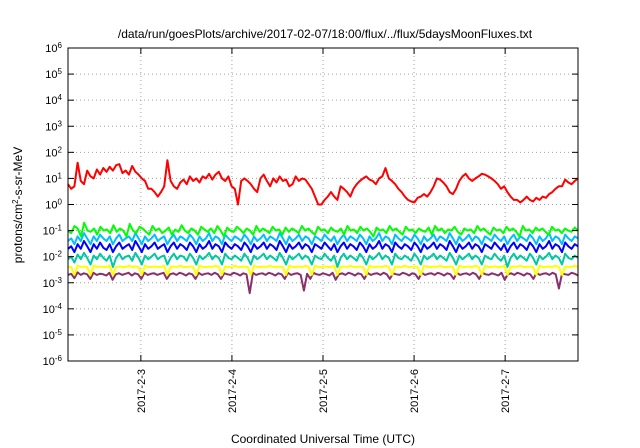 This screenshot has width=640, height=448. What do you see at coordinates (60, 175) in the screenshot?
I see `y-tick-exponent: 1` at bounding box center [60, 175].